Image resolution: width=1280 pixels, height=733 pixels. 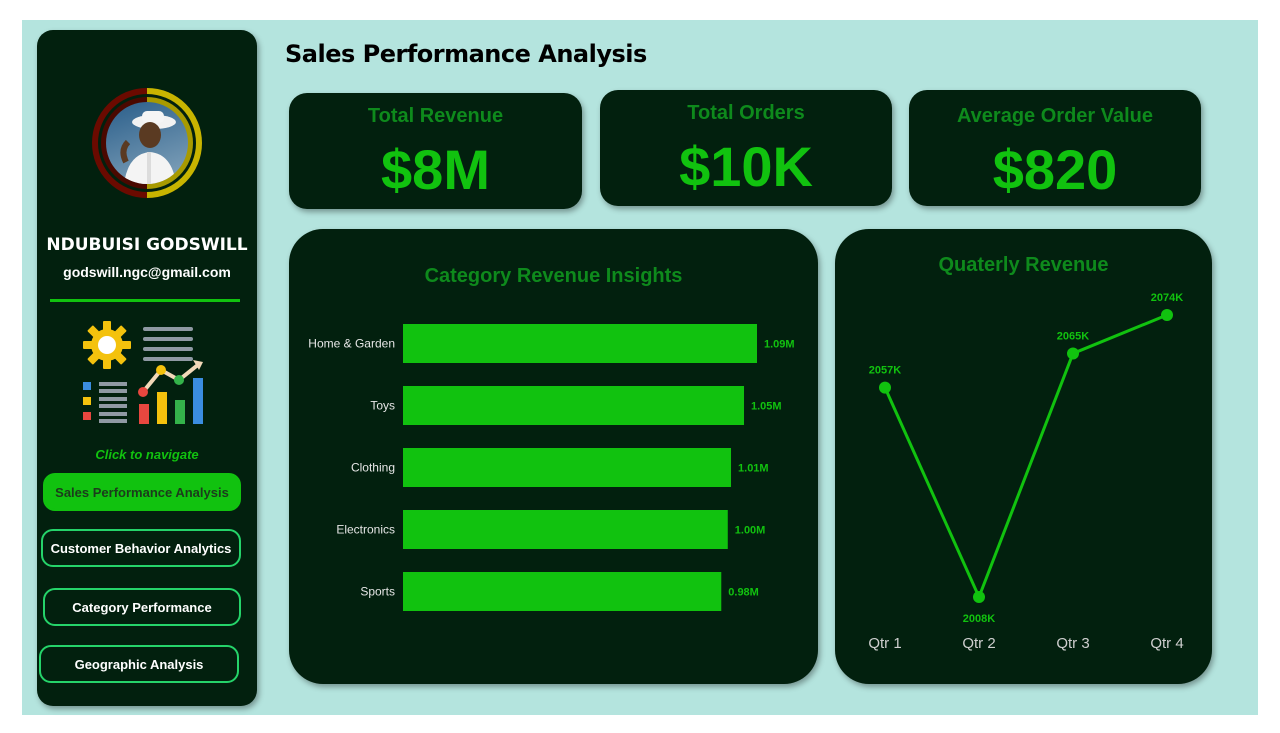 What do you see at coordinates (107, 345) in the screenshot?
I see `gear-icon` at bounding box center [107, 345].